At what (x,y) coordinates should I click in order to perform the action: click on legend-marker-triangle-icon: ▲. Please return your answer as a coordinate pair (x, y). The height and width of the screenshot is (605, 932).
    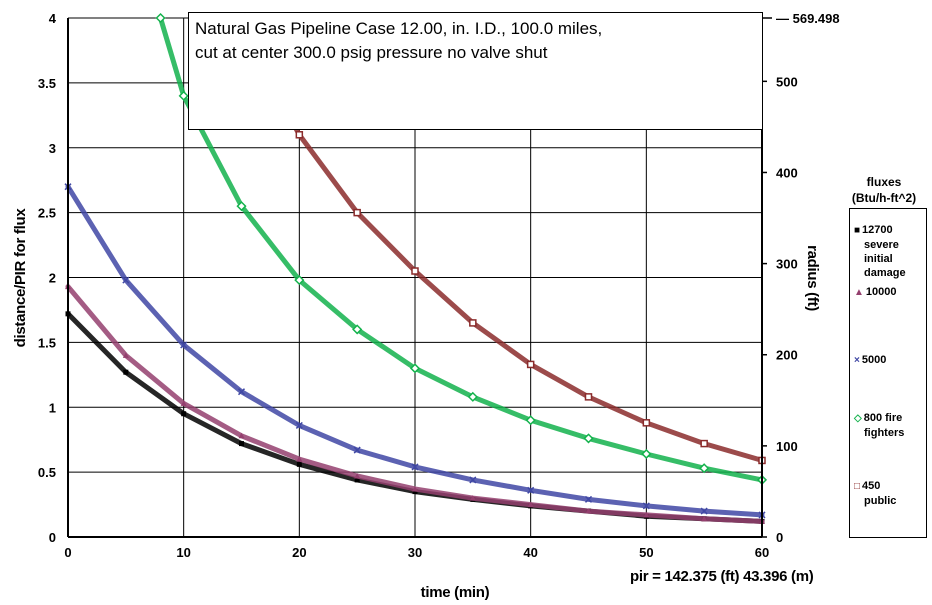
    Looking at the image, I should click on (859, 292).